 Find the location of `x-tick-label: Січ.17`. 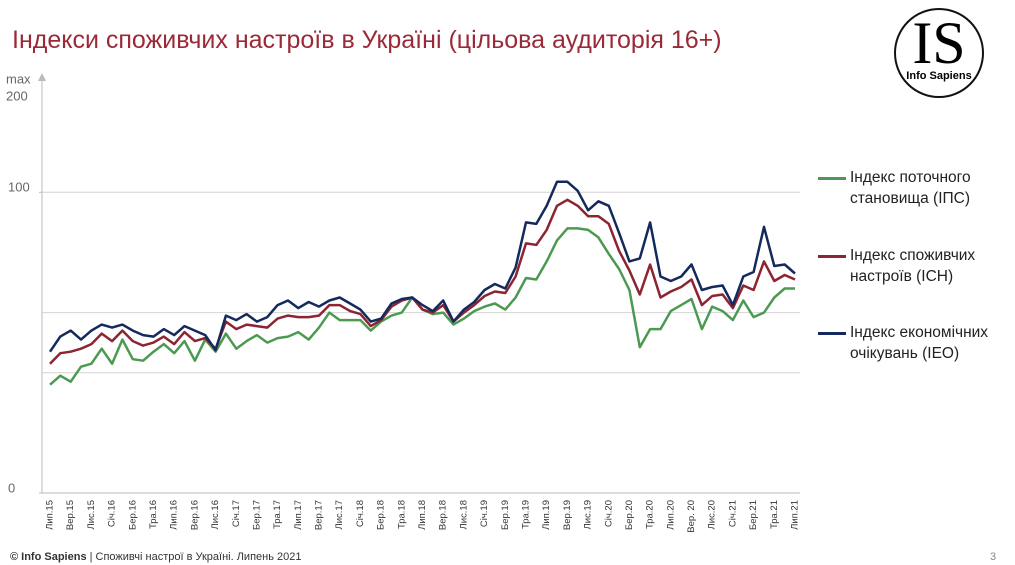

x-tick-label: Січ.17 is located at coordinates (236, 513).